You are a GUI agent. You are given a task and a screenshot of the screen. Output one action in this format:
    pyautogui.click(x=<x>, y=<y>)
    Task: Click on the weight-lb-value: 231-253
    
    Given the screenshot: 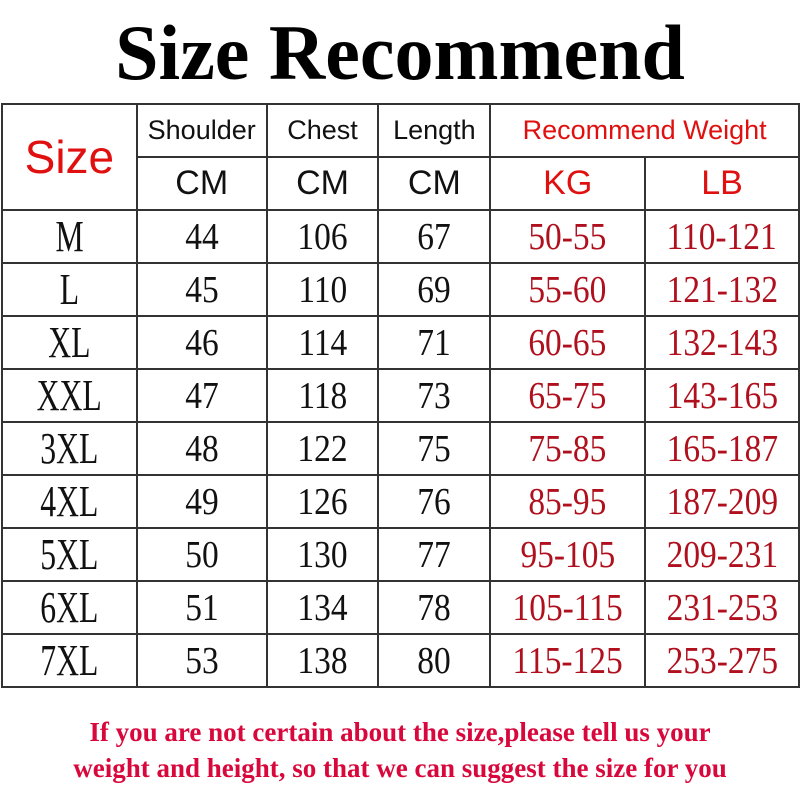 What is the action you would take?
    pyautogui.click(x=722, y=607)
    